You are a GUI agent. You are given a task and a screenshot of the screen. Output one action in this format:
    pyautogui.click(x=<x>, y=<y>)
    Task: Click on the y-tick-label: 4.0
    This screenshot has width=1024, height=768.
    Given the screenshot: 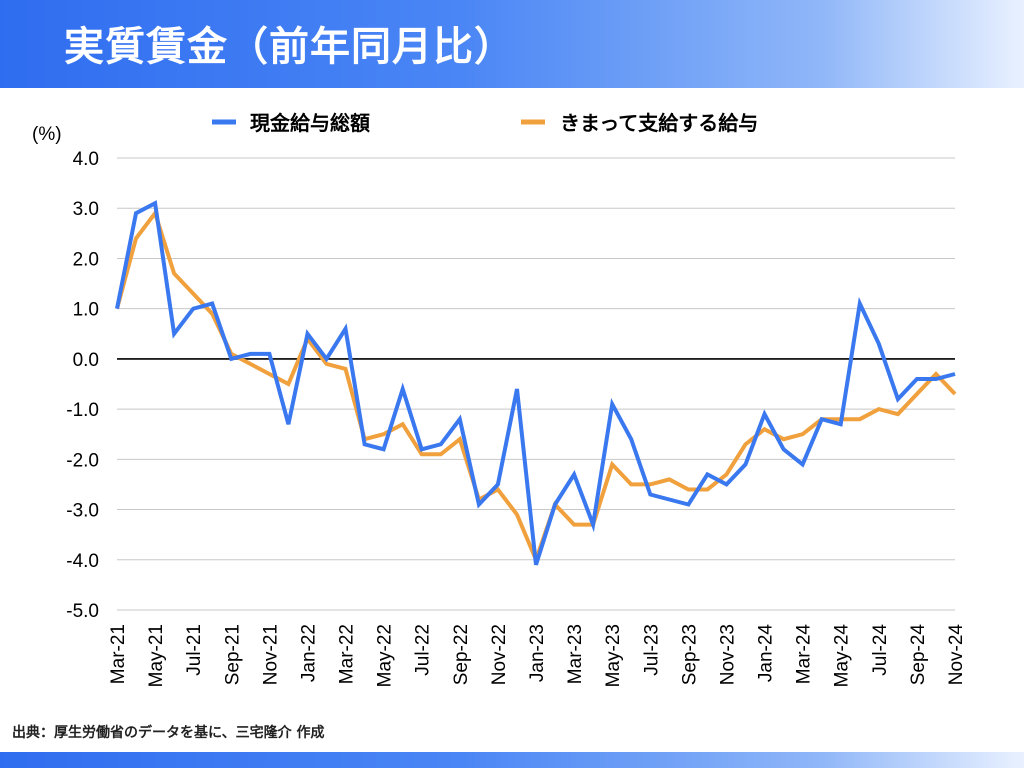 What is the action you would take?
    pyautogui.click(x=86, y=159)
    